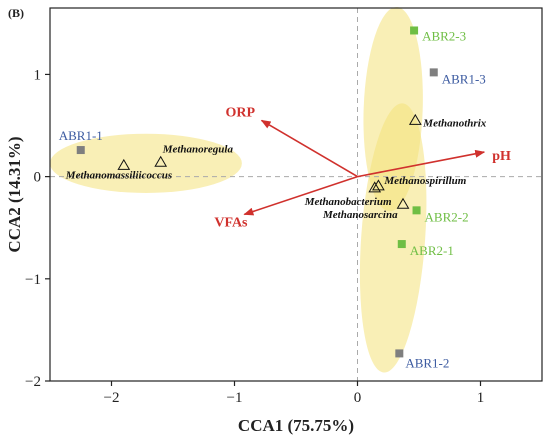 The width and height of the screenshot is (550, 439). I want to click on vector-orp, so click(309, 148).